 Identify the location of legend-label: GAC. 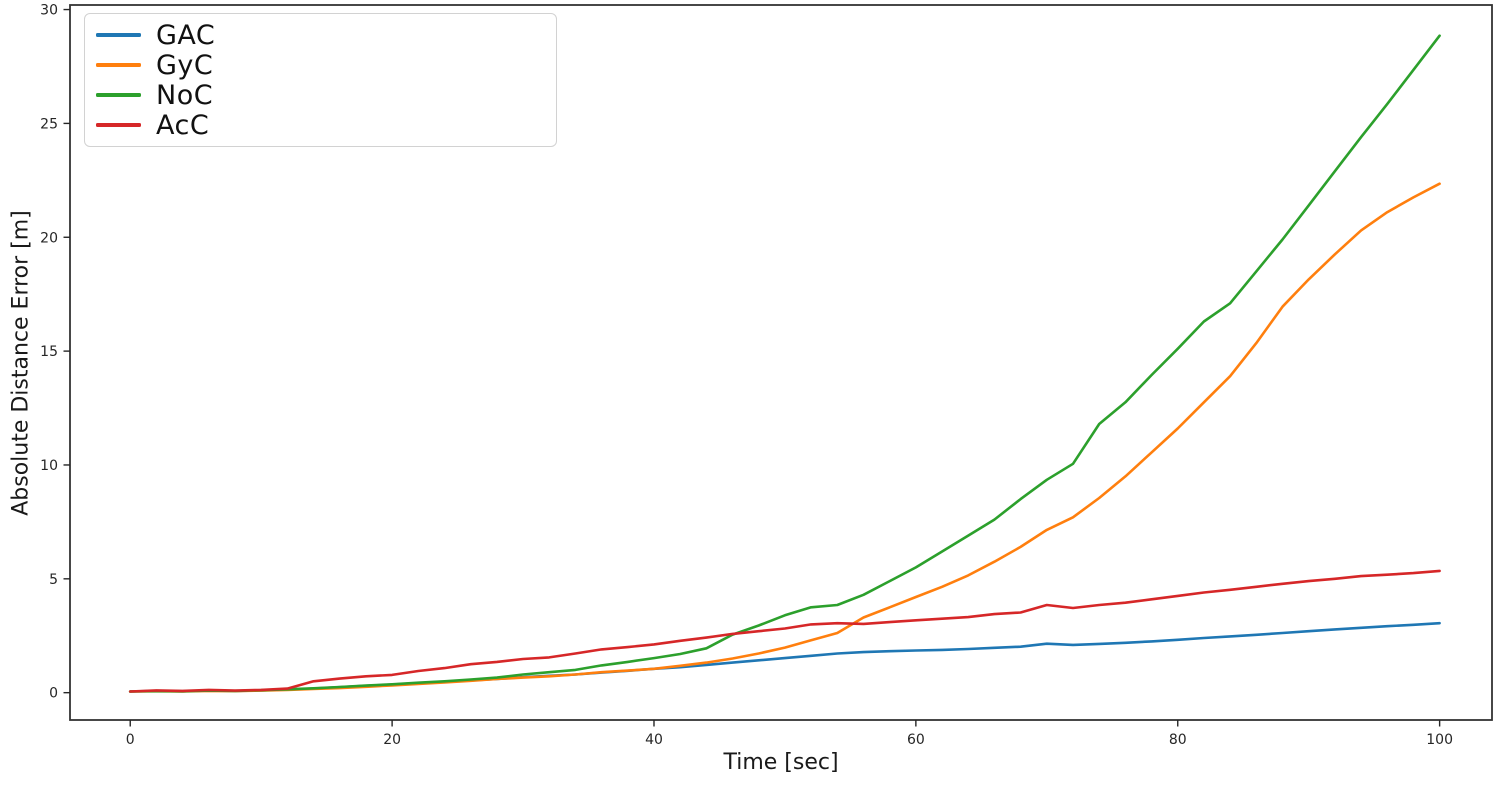
(186, 35).